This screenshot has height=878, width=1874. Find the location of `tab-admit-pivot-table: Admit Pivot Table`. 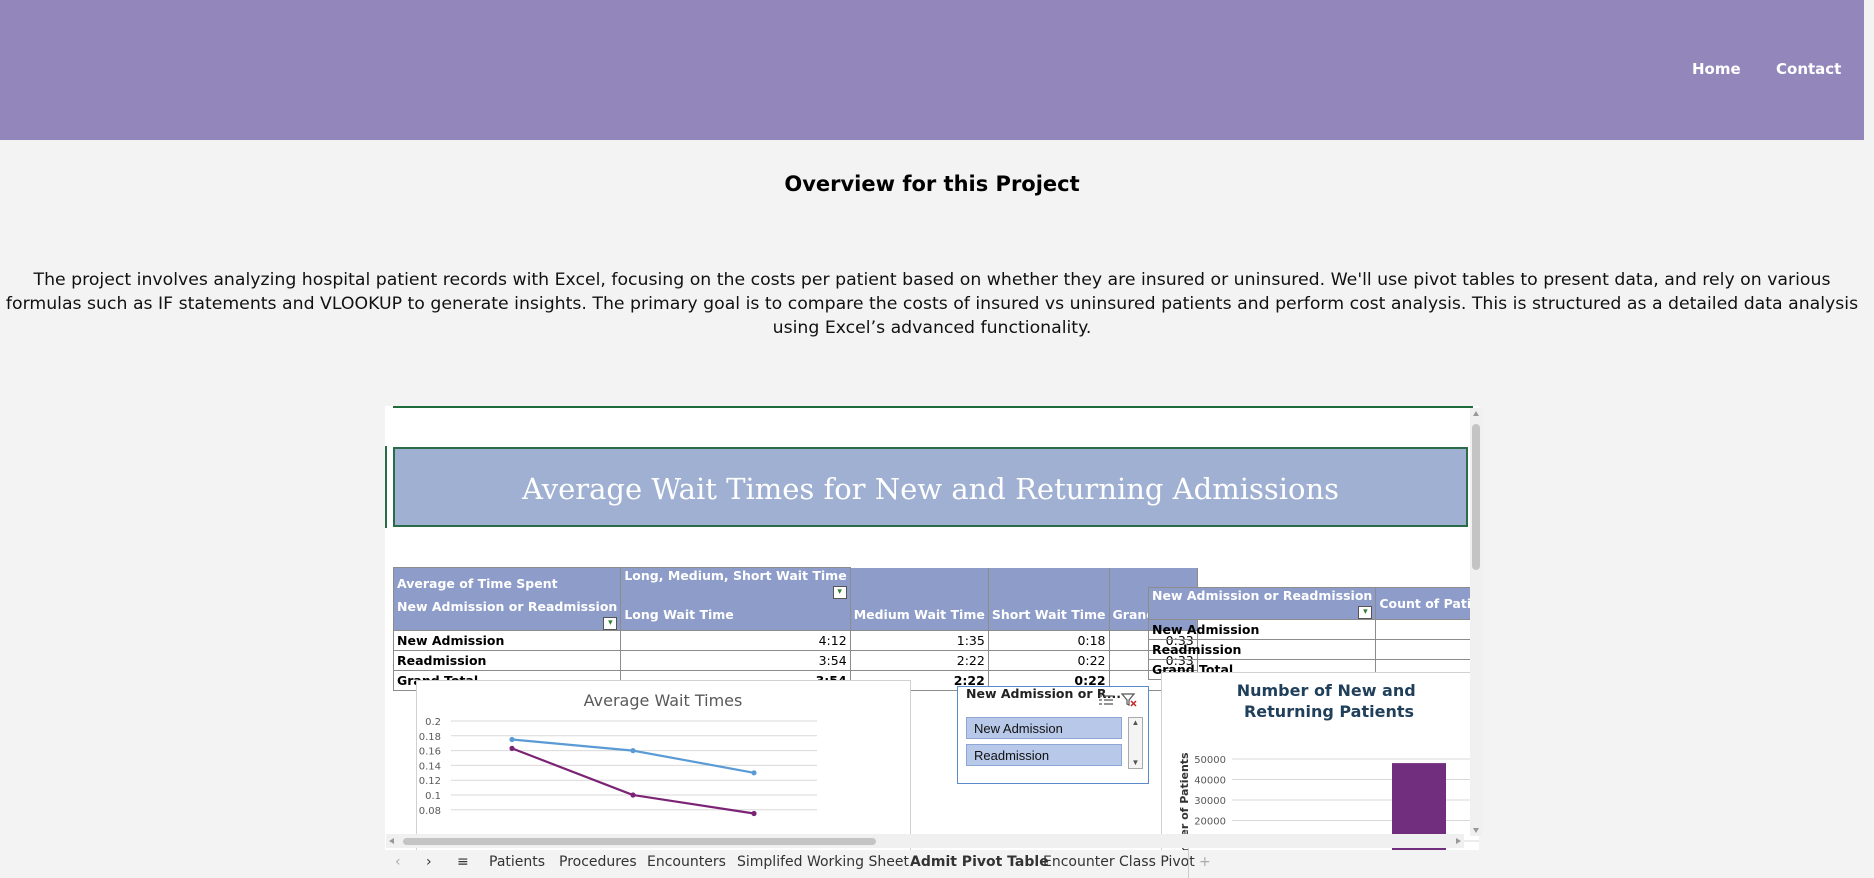

tab-admit-pivot-table: Admit Pivot Table is located at coordinates (979, 862).